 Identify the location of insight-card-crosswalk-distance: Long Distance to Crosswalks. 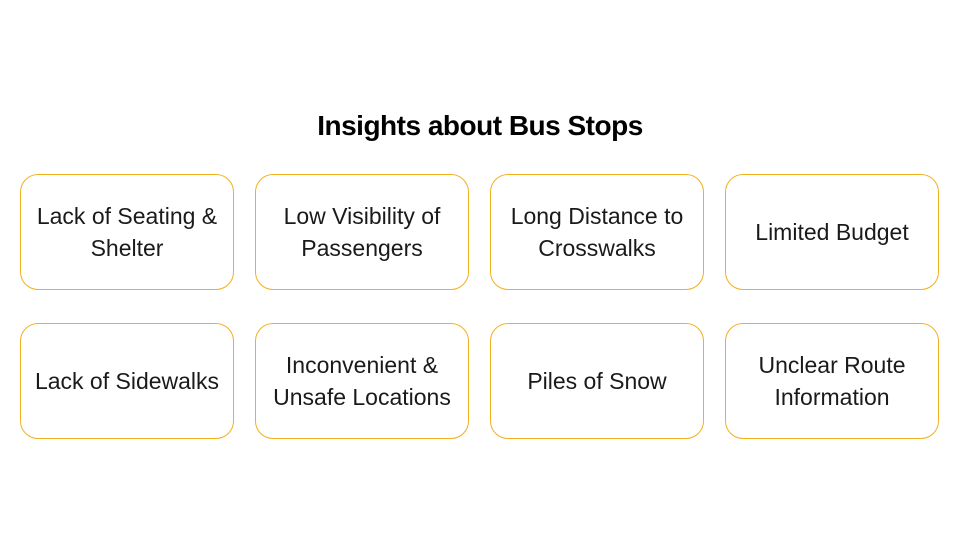
(597, 232).